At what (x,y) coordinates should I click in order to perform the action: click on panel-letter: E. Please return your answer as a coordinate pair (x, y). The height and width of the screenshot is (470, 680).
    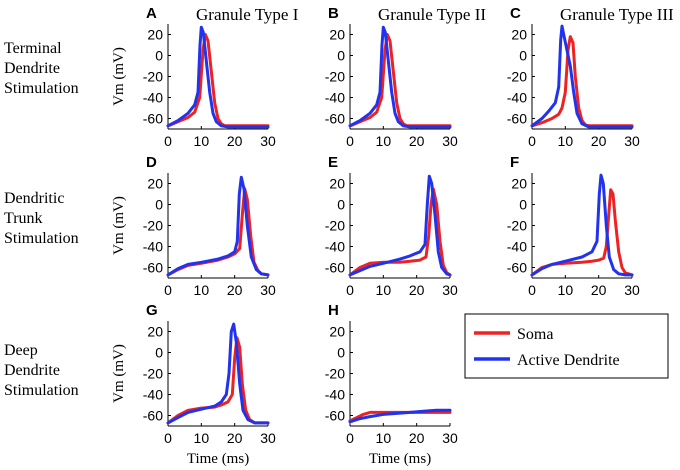
    Looking at the image, I should click on (333, 162).